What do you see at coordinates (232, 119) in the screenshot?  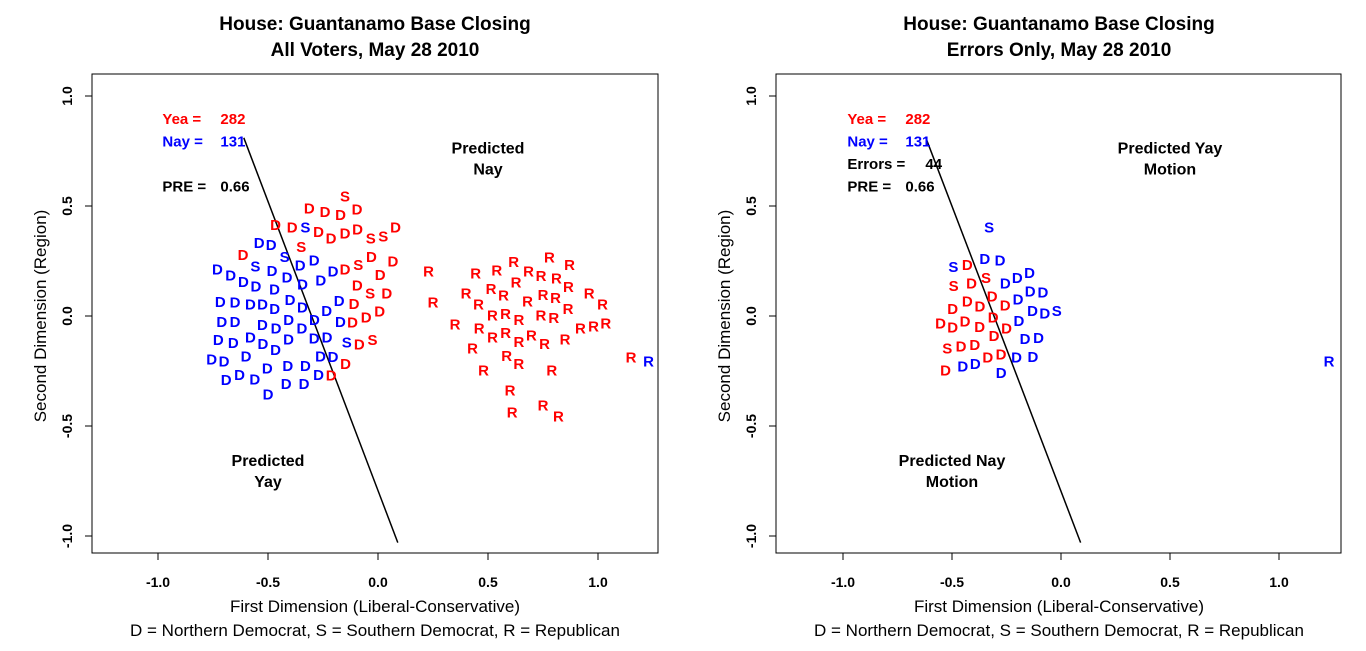 I see `stat-value: 282` at bounding box center [232, 119].